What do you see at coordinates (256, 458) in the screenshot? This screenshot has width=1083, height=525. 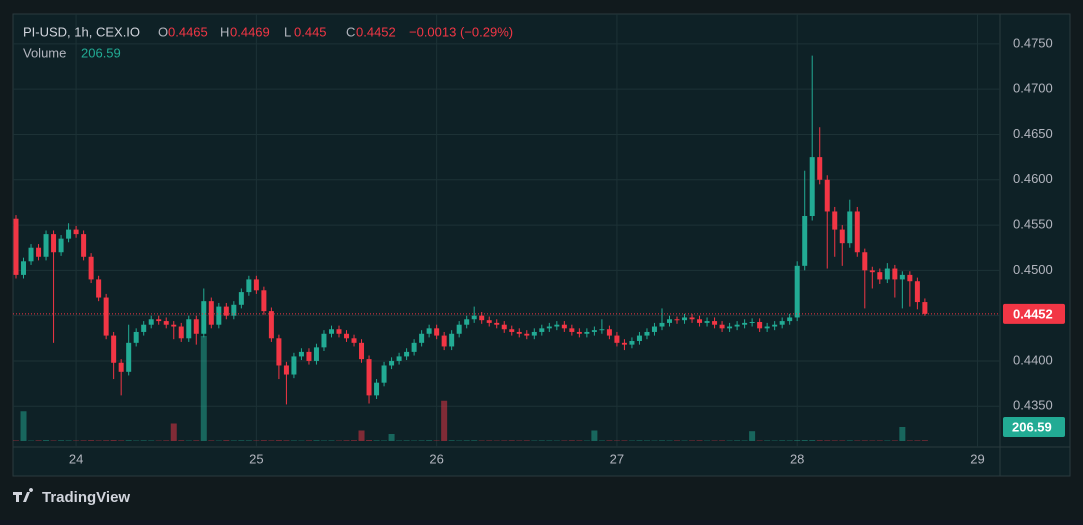 I see `x-tick-label: 25` at bounding box center [256, 458].